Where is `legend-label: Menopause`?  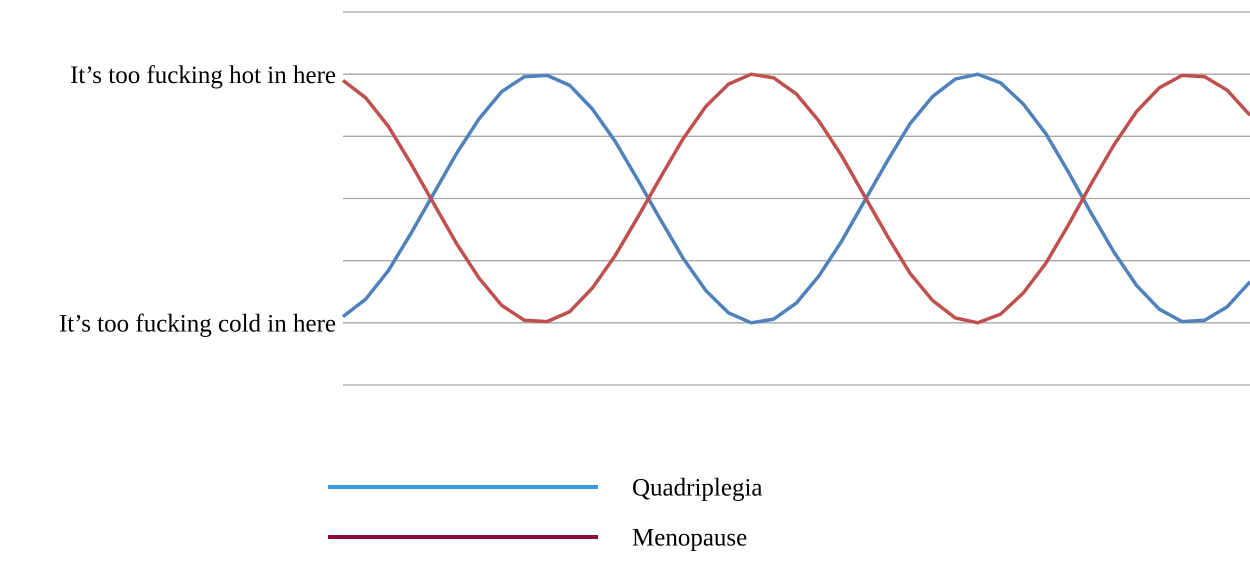
legend-label: Menopause is located at coordinates (689, 538).